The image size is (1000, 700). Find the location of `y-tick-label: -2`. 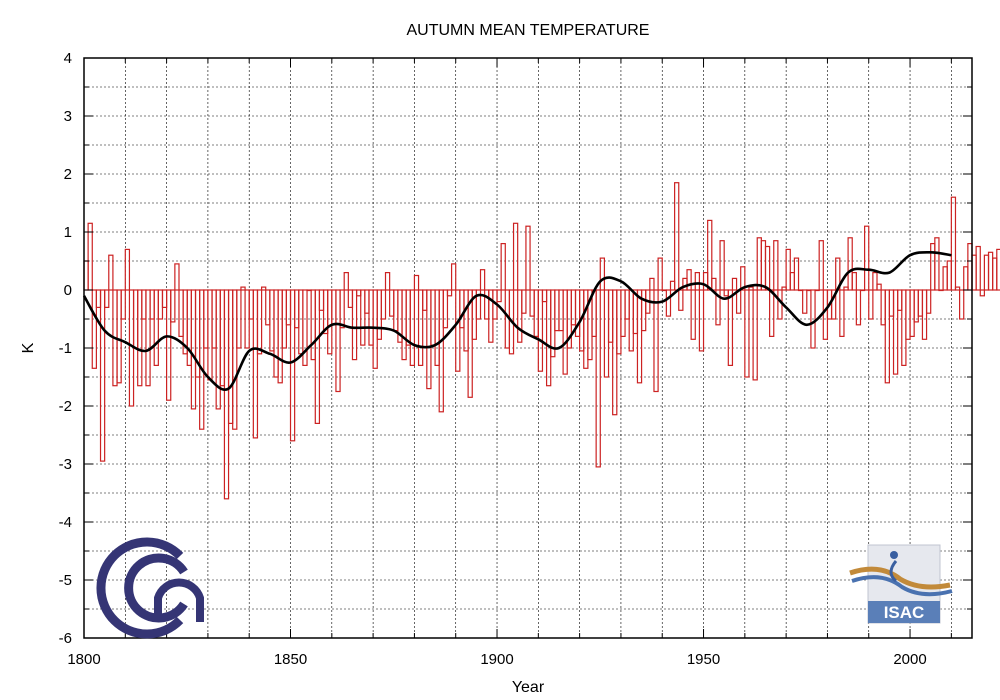

y-tick-label: -2 is located at coordinates (65, 406).